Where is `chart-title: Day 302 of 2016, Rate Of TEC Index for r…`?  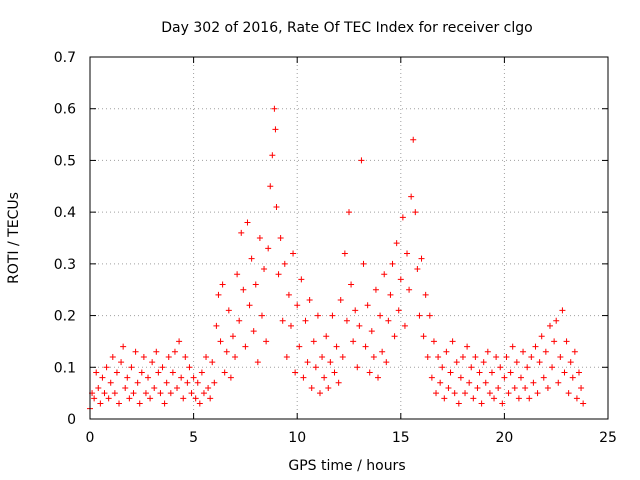
chart-title: Day 302 of 2016, Rate Of TEC Index for r… is located at coordinates (346, 28).